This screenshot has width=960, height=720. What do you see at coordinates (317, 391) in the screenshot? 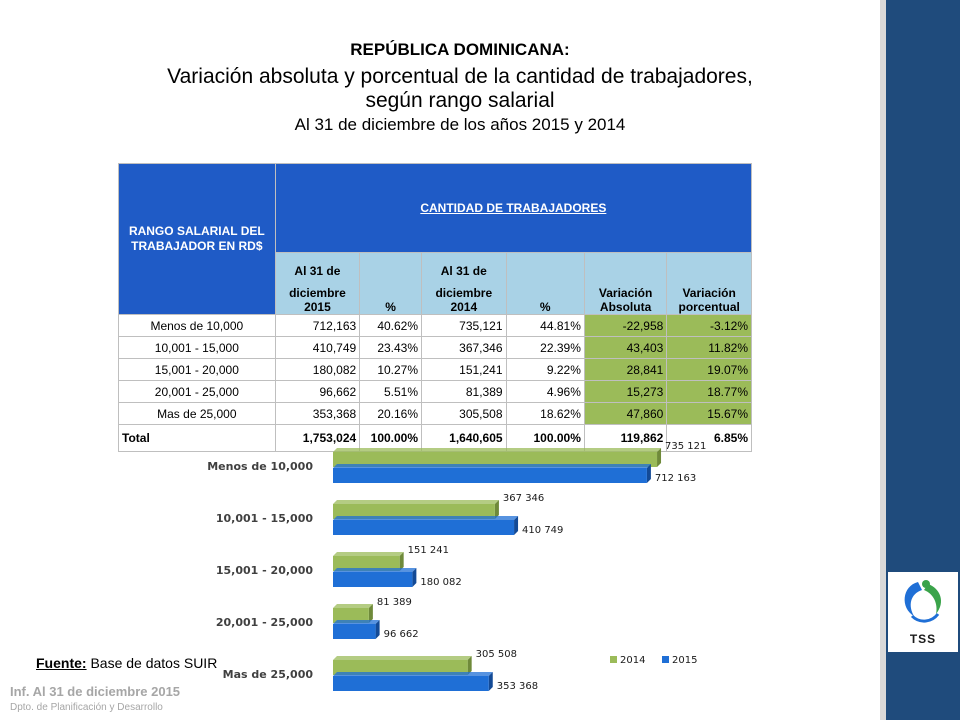
I see `cell-2015: 96,662` at bounding box center [317, 391].